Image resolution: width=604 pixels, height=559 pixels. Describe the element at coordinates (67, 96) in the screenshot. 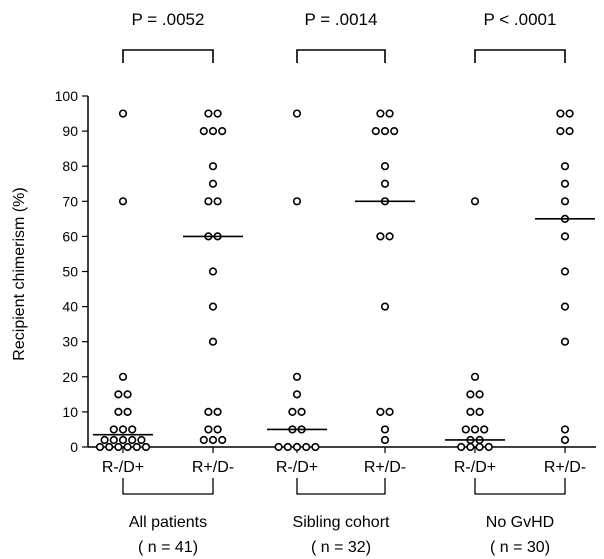

I see `y-tick-label: 100` at that location.